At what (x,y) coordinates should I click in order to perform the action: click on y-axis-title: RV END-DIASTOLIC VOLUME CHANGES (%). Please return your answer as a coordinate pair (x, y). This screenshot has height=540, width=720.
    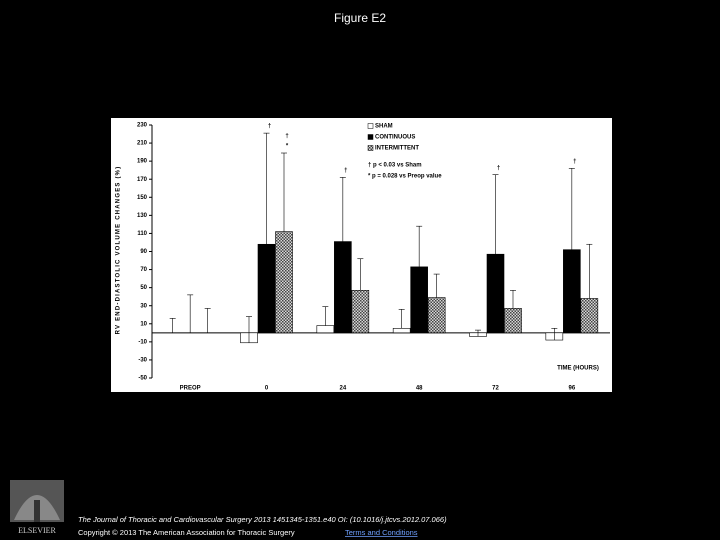
    Looking at the image, I should click on (119, 250).